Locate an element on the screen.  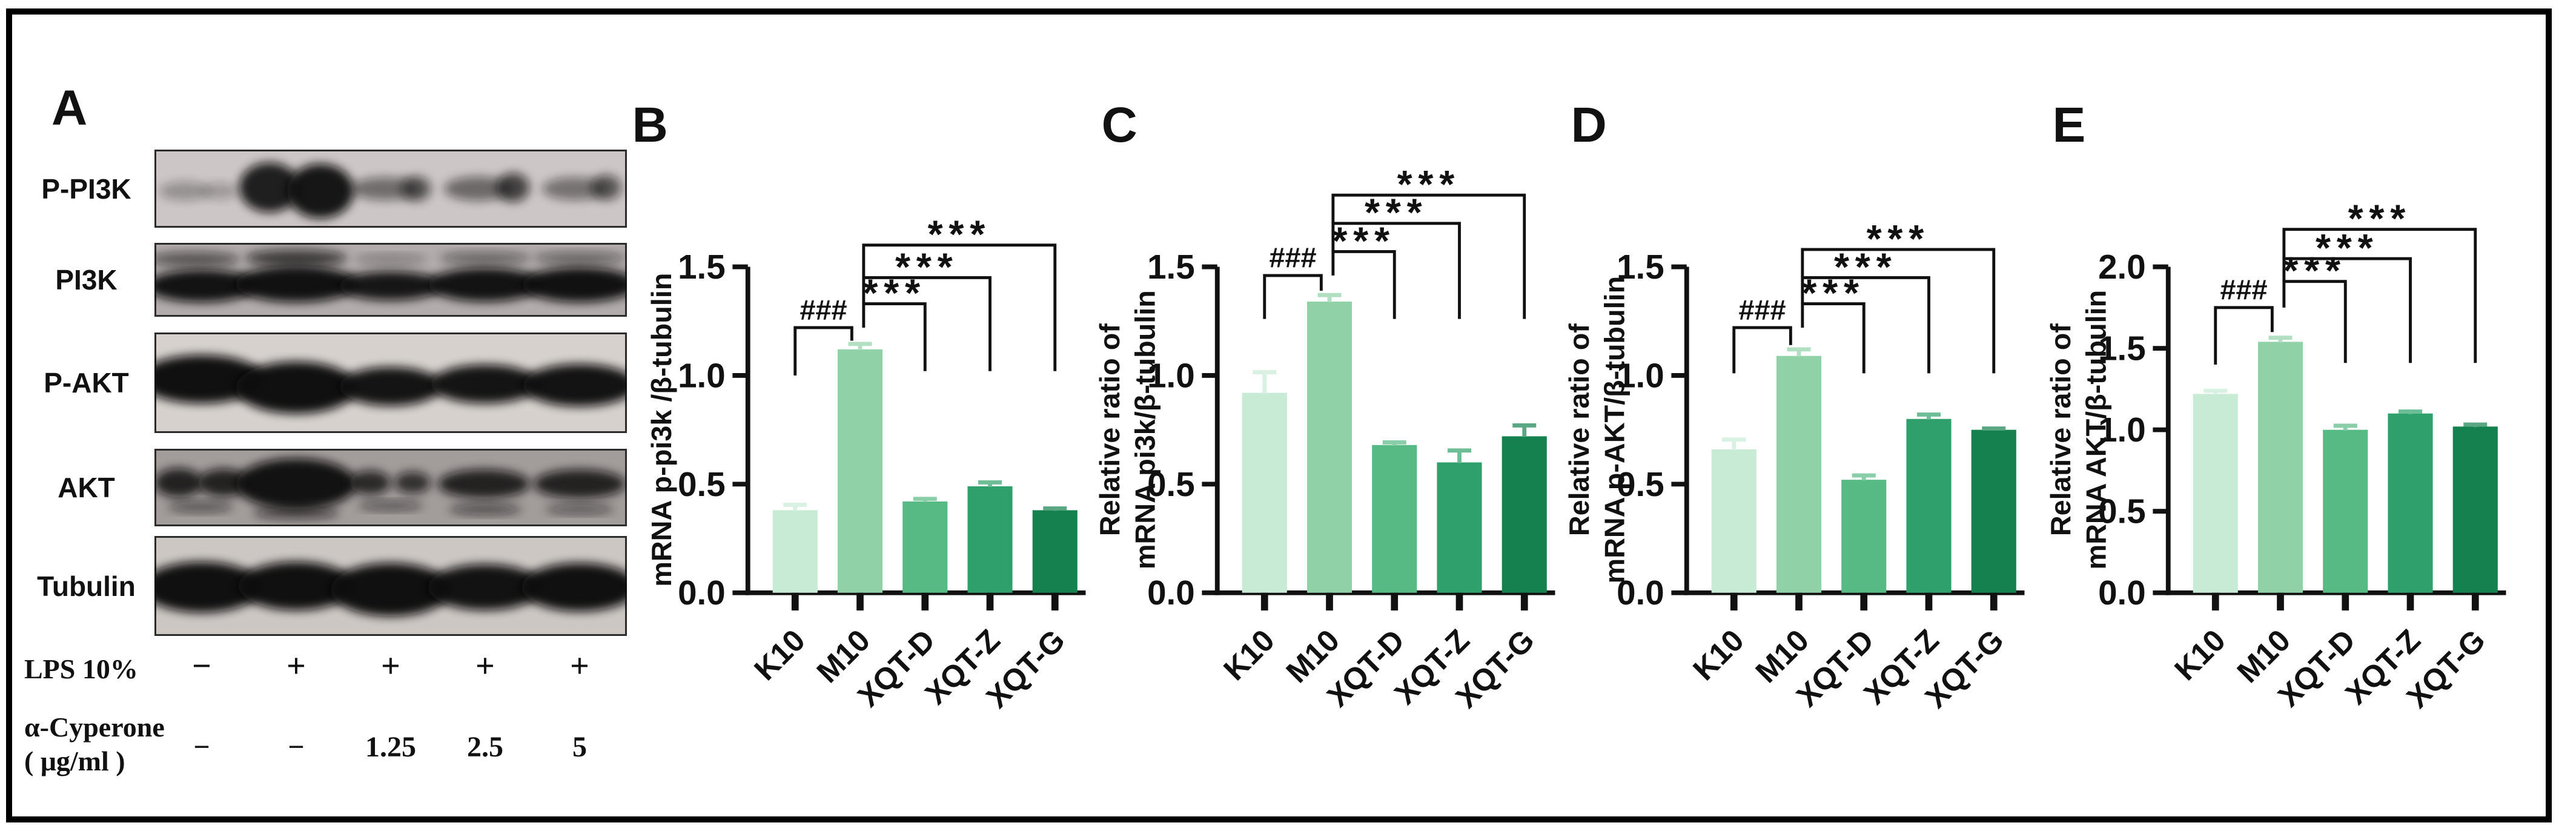
blot-label: AKT is located at coordinates (86, 487).